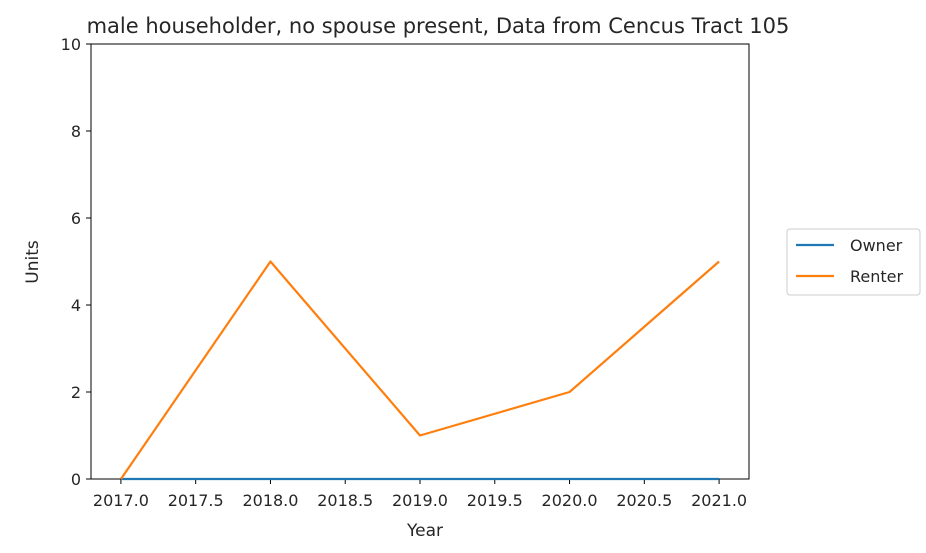 This screenshot has width=926, height=553. What do you see at coordinates (345, 500) in the screenshot?
I see `x-tick-label: 2018.5` at bounding box center [345, 500].